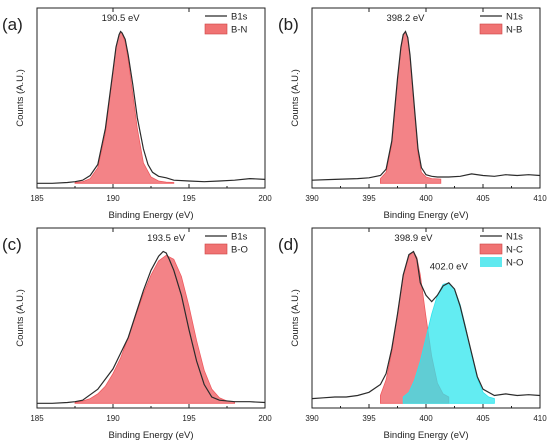 The height and width of the screenshot is (445, 550). What do you see at coordinates (514, 263) in the screenshot?
I see `legend-label: N-O` at bounding box center [514, 263].